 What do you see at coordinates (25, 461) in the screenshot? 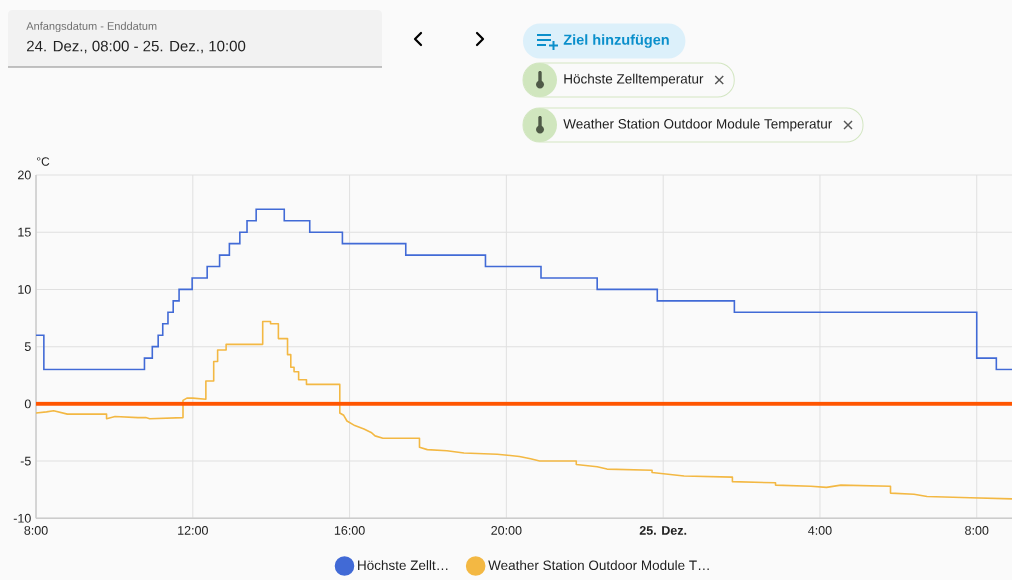
I see `y-tick-label: -5` at bounding box center [25, 461].